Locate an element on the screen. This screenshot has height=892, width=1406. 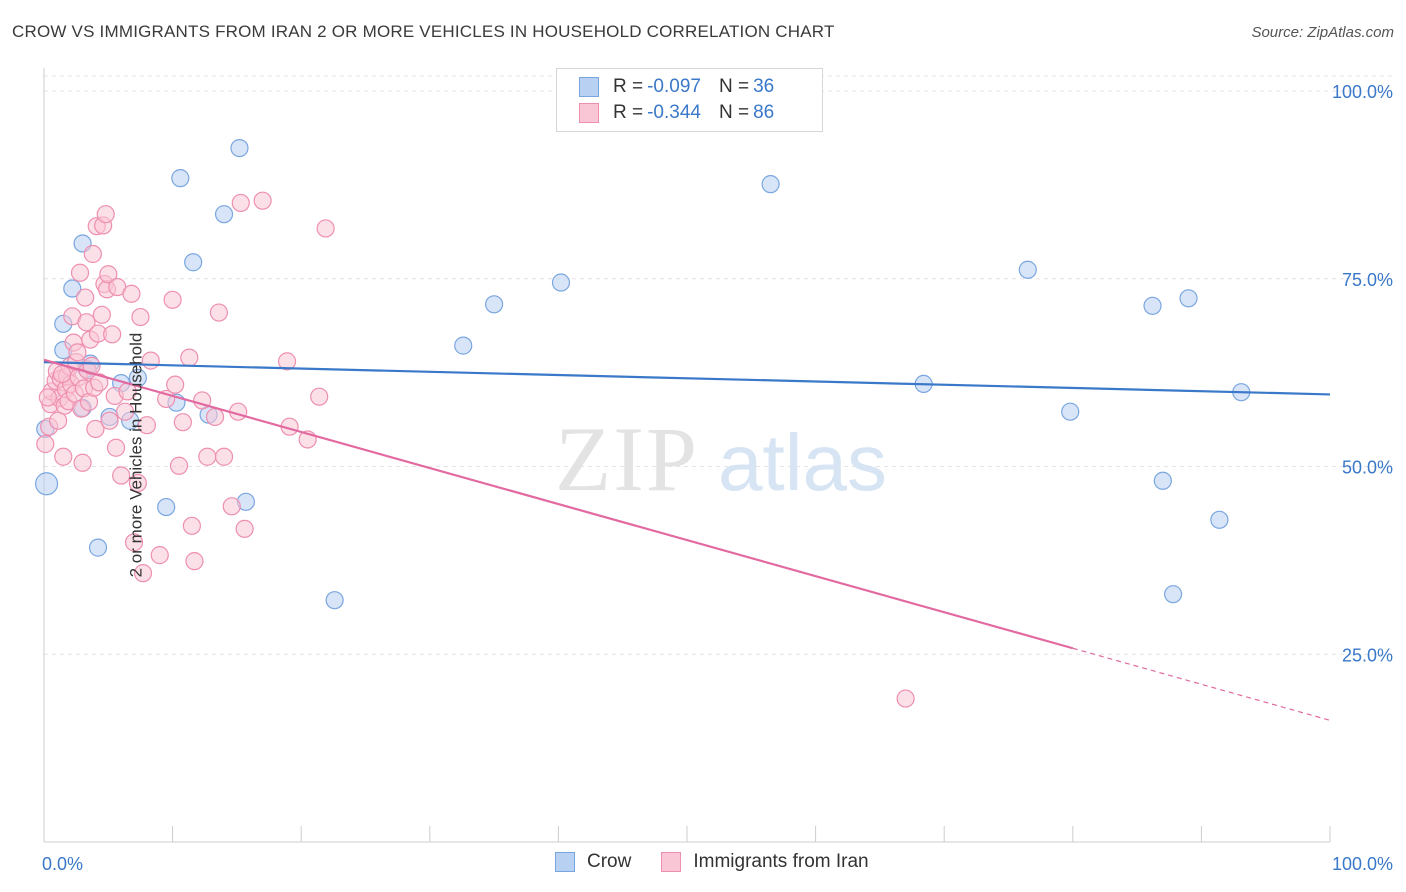
legend-item-crow: Crow is located at coordinates (593, 862).